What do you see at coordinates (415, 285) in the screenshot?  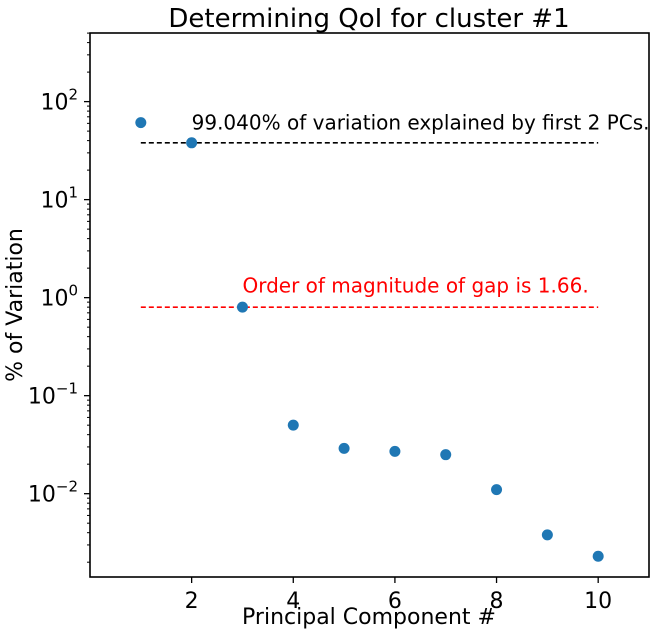 I see `annotation-text: Order of magnitude of gap is 1.66.` at bounding box center [415, 285].